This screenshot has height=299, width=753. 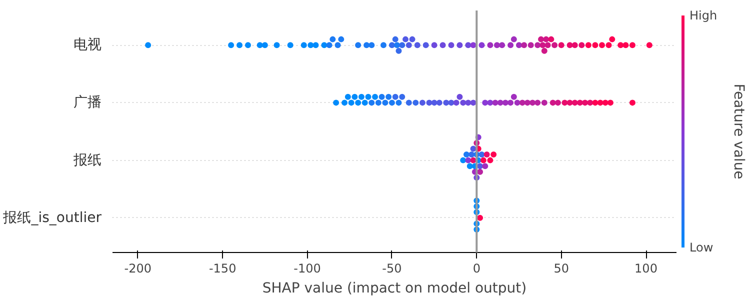 What do you see at coordinates (738, 132) in the screenshot?
I see `color-bar-title: Feature value` at bounding box center [738, 132].